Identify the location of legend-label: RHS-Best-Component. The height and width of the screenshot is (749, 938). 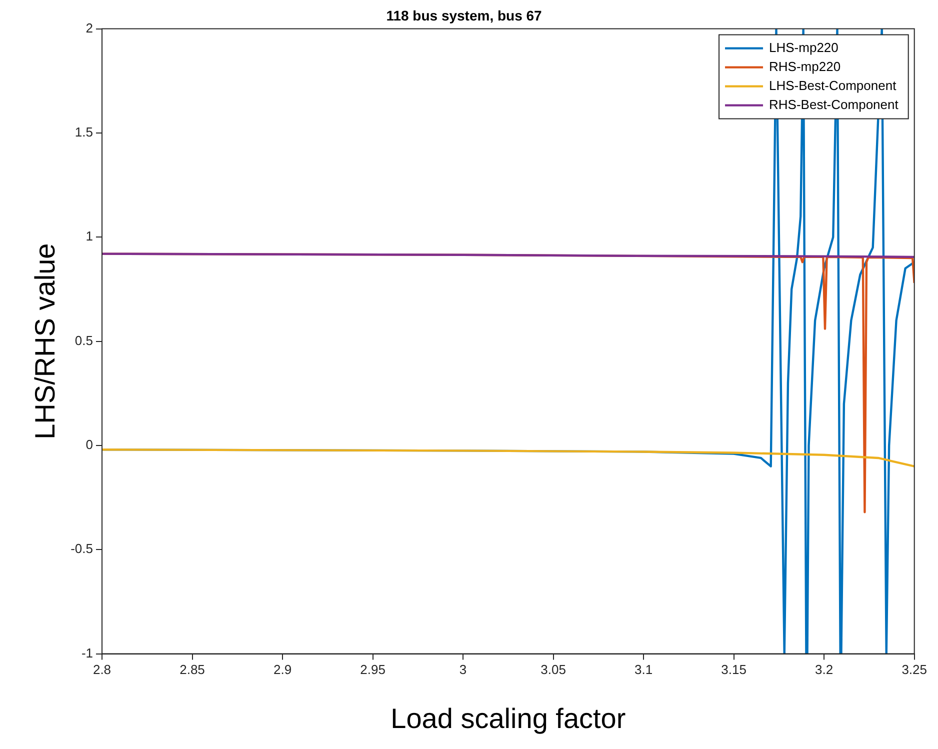
(834, 104).